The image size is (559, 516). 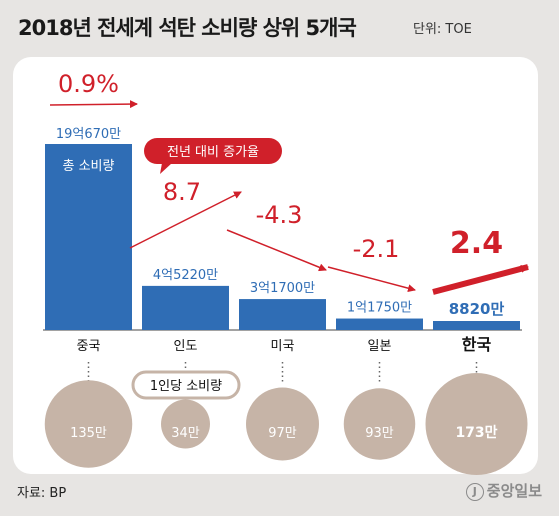 I want to click on growth-value-label: 2.4, so click(x=476, y=243).